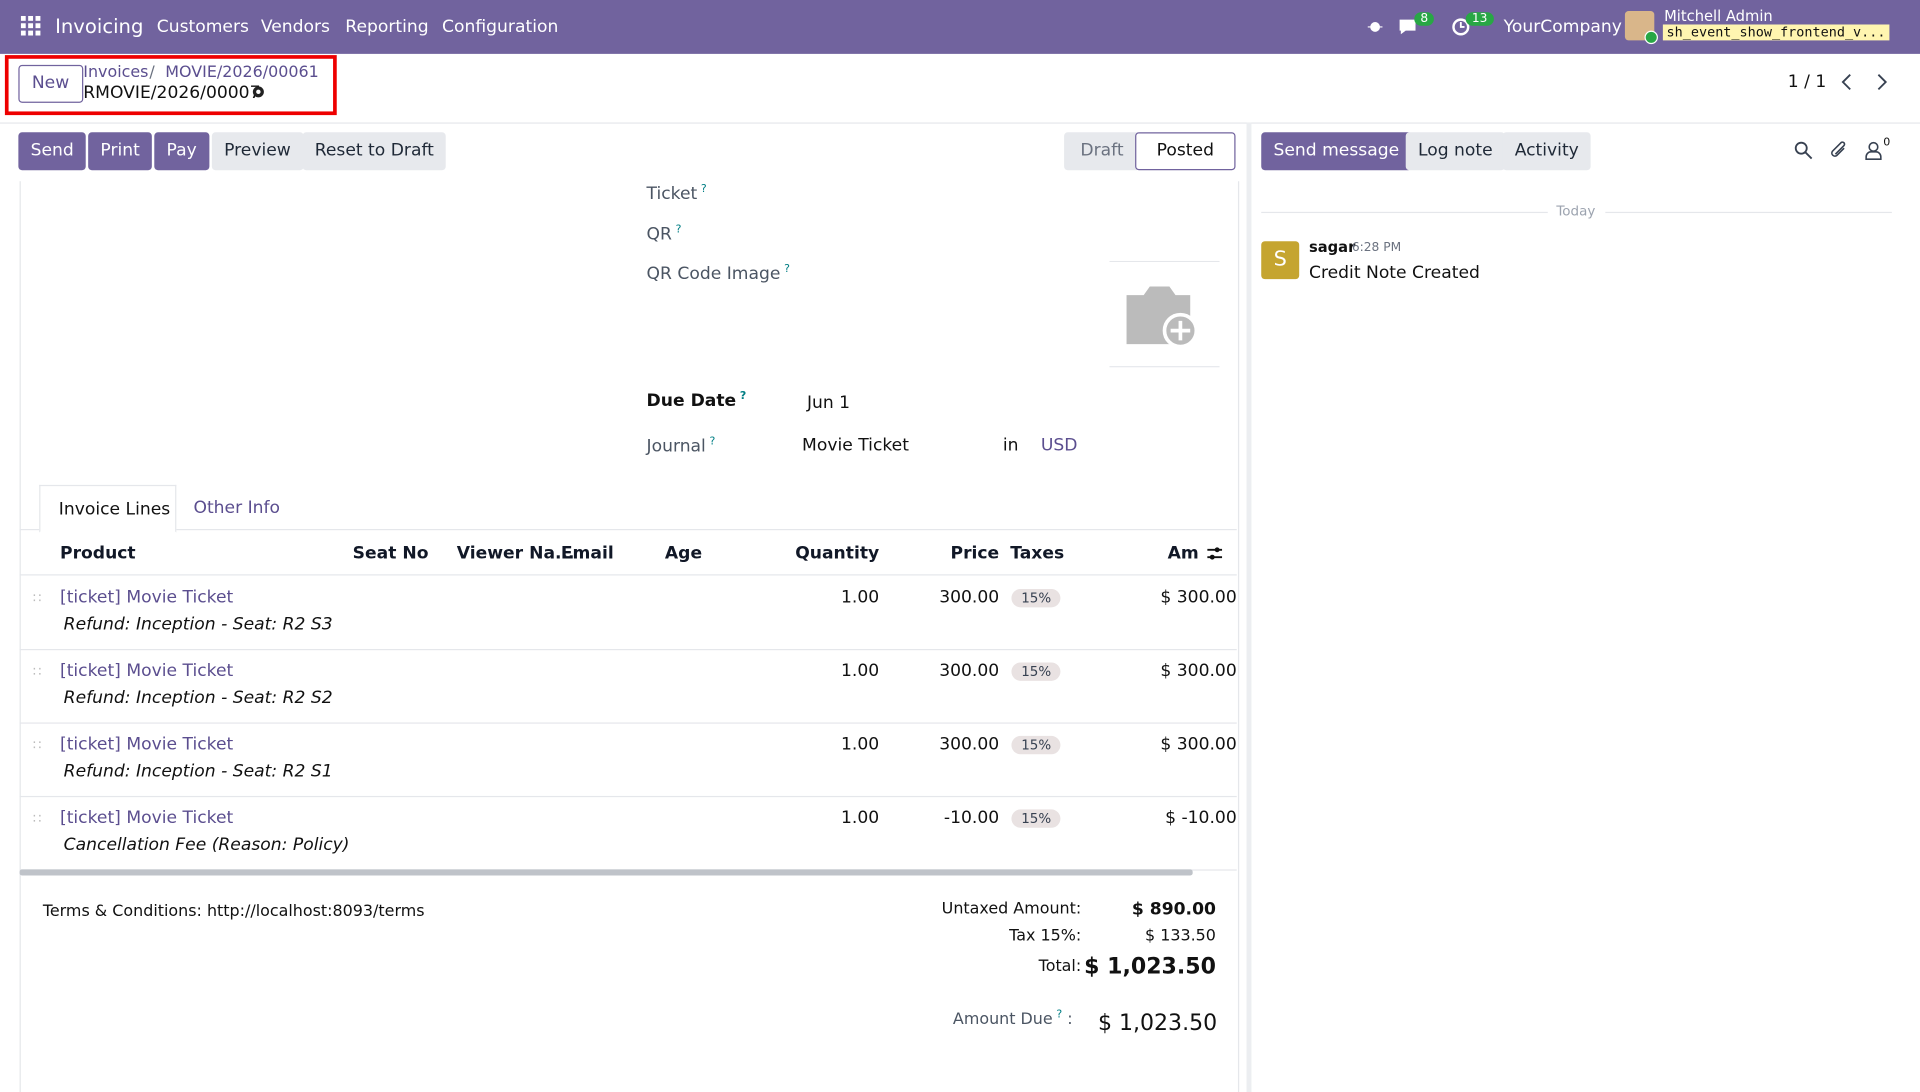  What do you see at coordinates (971, 818) in the screenshot?
I see `price: -10.00` at bounding box center [971, 818].